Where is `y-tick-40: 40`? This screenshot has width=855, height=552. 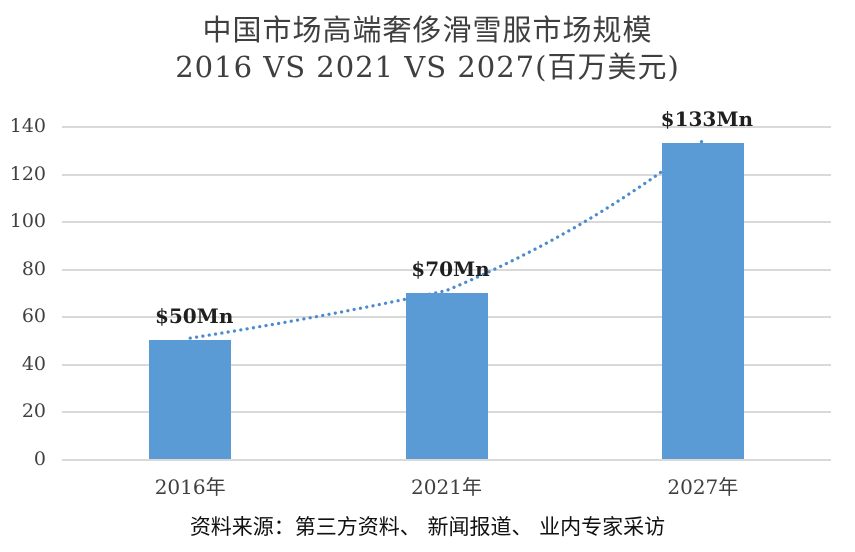 y-tick-40: 40 is located at coordinates (33, 363).